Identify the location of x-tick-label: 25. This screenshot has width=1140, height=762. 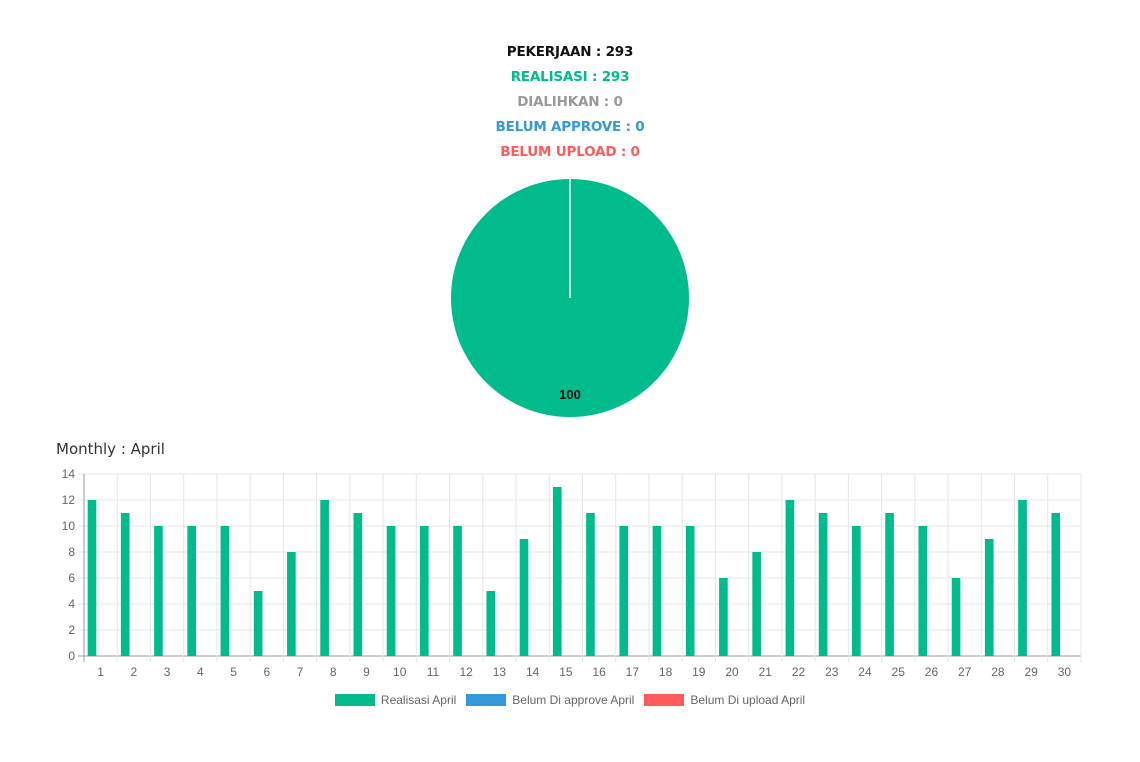
(899, 672).